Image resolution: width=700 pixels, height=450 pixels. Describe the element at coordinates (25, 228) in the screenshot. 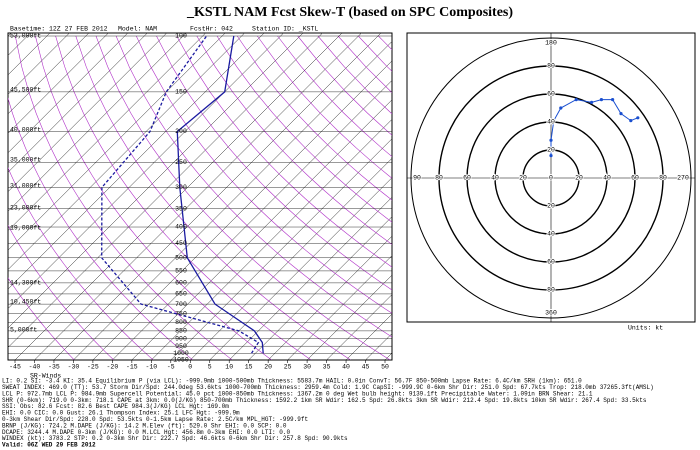

I see `height-label: 19,000ft` at that location.